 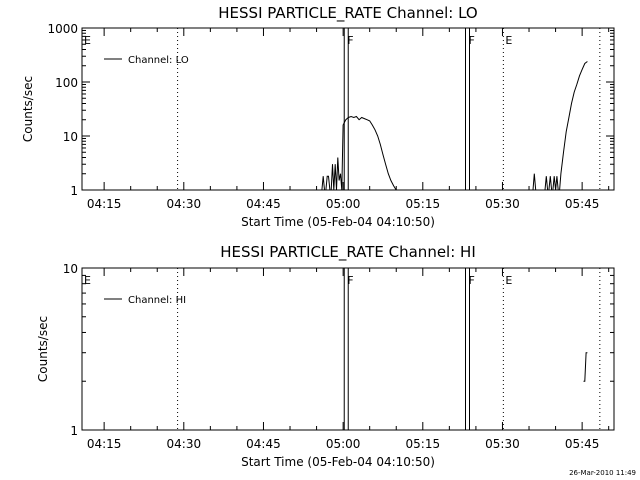 I want to click on y-tick-label: 1000, so click(x=62, y=29).